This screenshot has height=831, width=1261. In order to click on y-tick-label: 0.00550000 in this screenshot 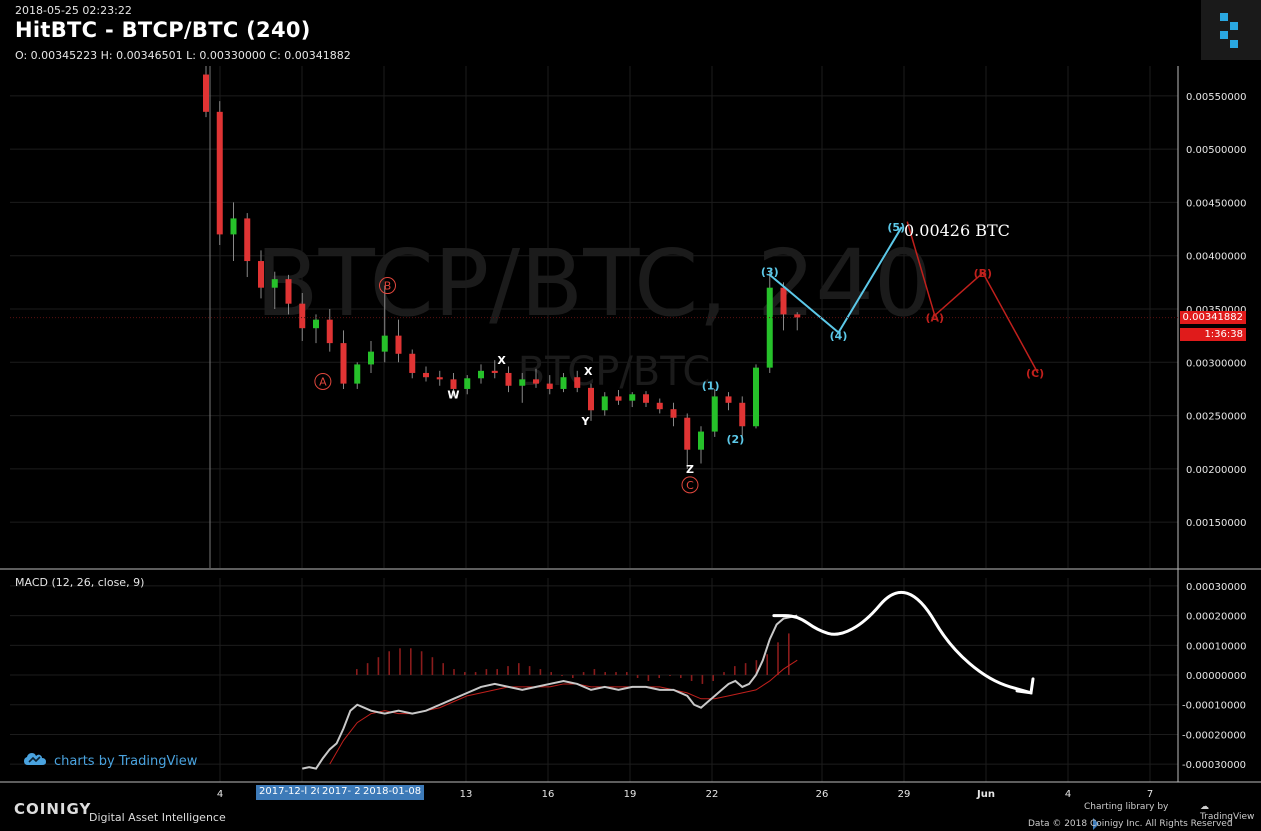, I will do `click(1216, 97)`.